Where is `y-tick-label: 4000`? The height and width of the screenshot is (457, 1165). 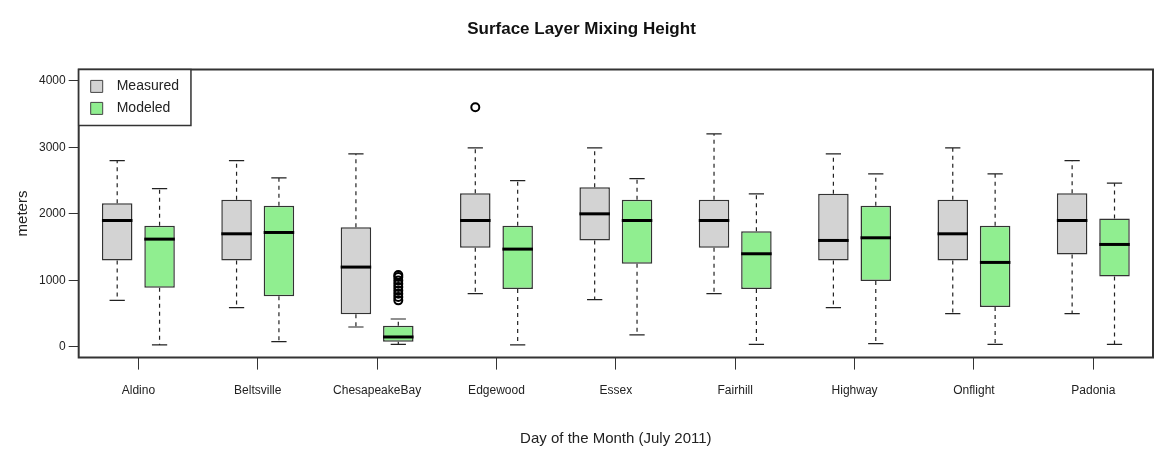 y-tick-label: 4000 is located at coordinates (52, 80).